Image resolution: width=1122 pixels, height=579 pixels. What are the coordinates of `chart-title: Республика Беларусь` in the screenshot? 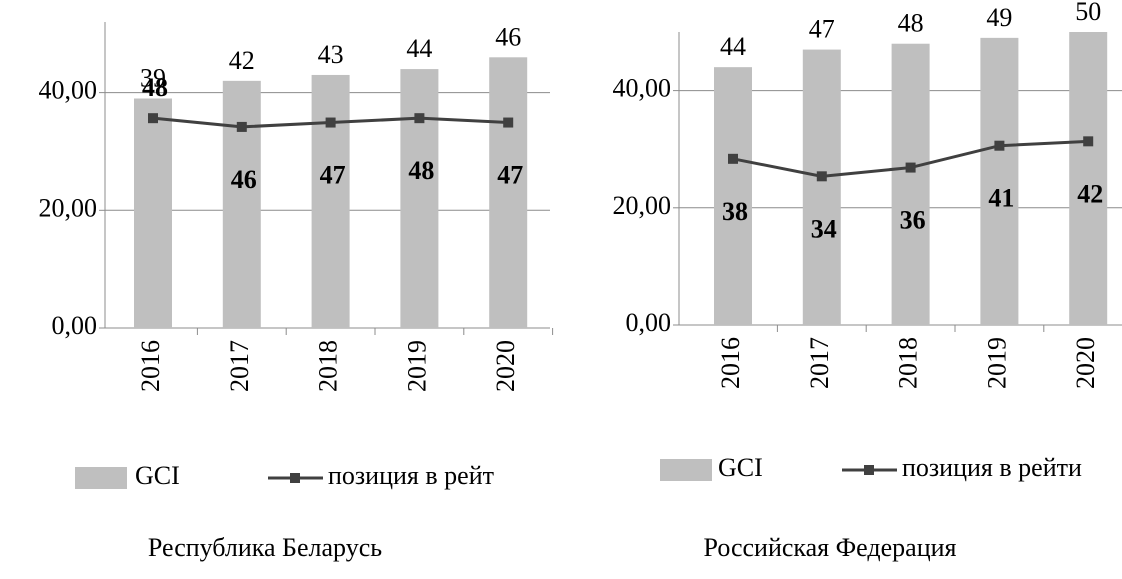 It's located at (265, 547).